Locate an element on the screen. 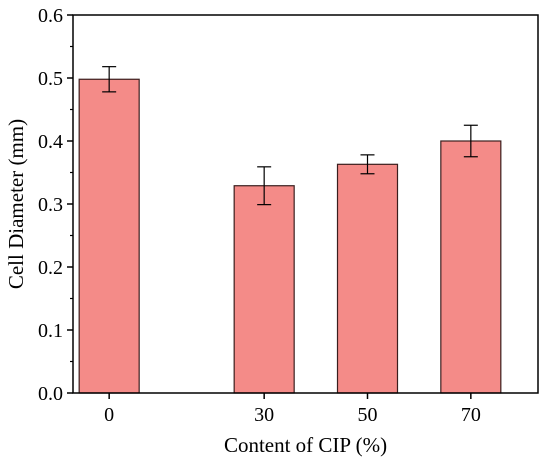 The height and width of the screenshot is (466, 550). x-tick-label: 70 is located at coordinates (471, 415).